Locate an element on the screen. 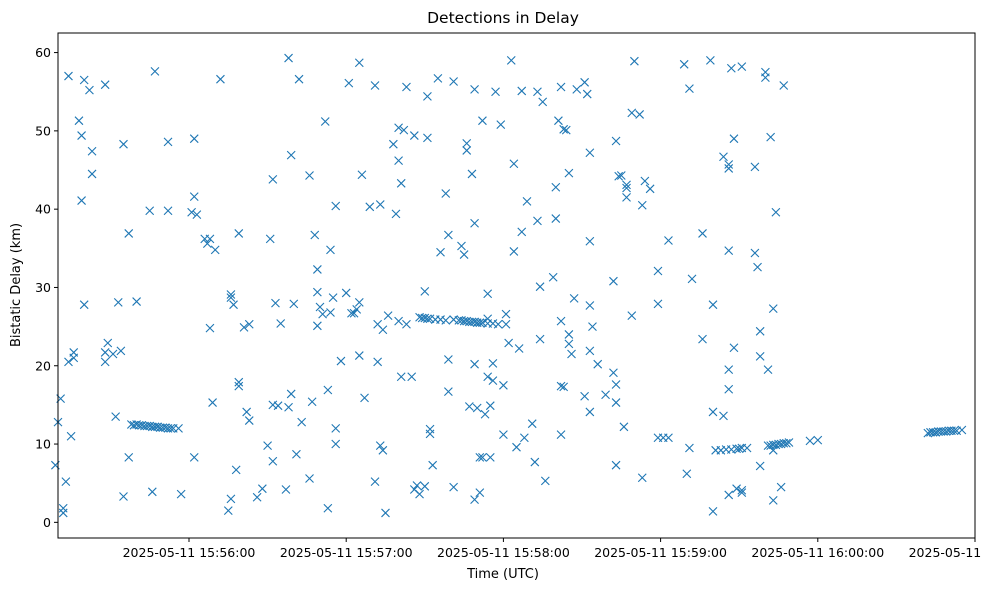  y-tick-label: 40 is located at coordinates (43, 209).